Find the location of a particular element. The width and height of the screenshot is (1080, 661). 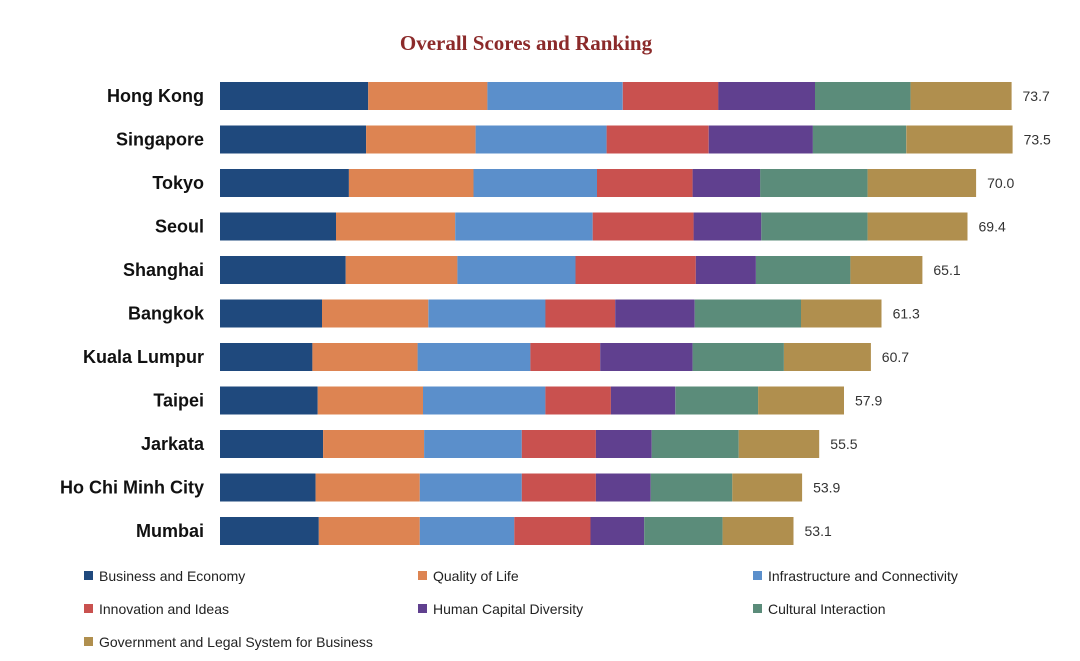

category-label: Shanghai is located at coordinates (163, 270).